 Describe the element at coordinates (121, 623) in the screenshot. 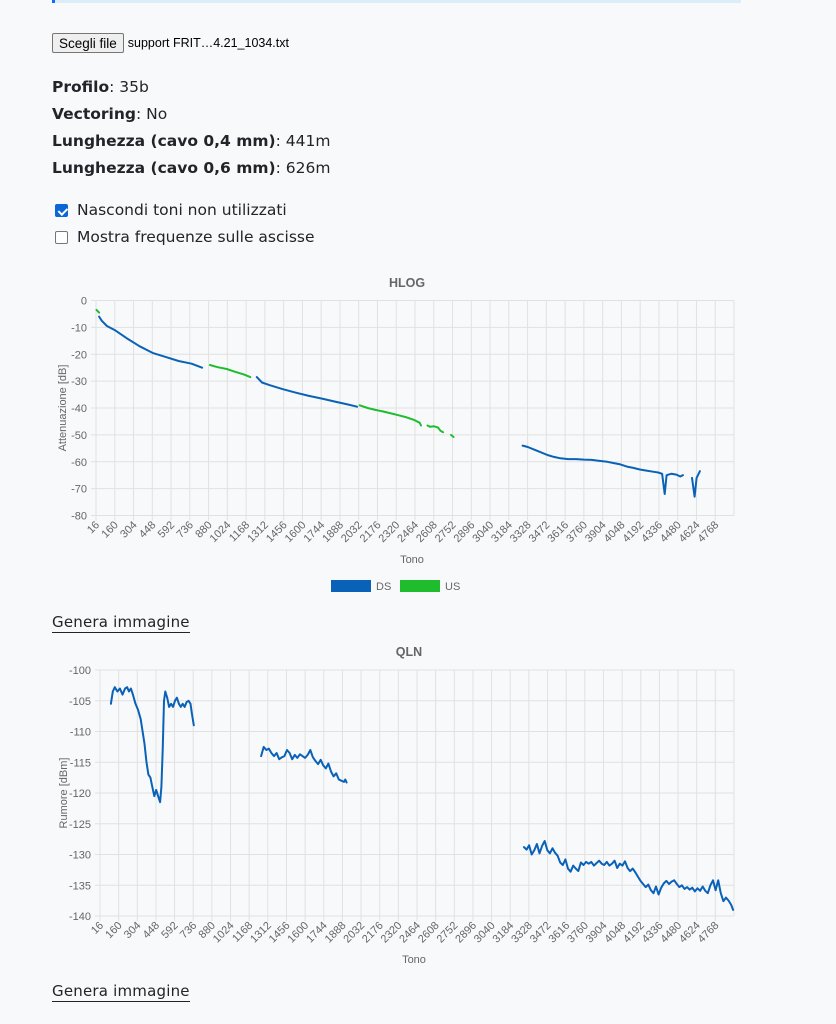

I see `generate-image-link-hlog: Genera immagine` at that location.